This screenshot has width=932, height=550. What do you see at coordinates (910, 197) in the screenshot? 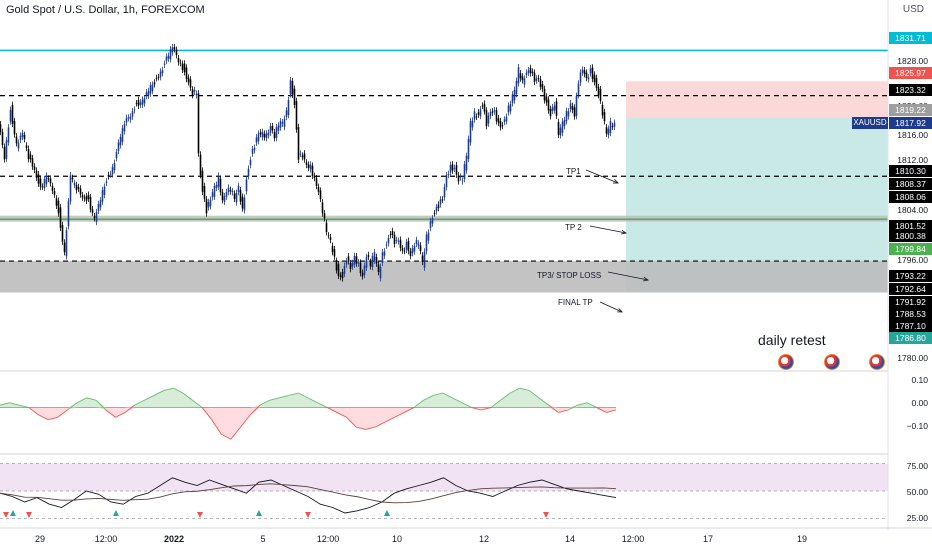
I see `price-tag: 1808.06` at bounding box center [910, 197].